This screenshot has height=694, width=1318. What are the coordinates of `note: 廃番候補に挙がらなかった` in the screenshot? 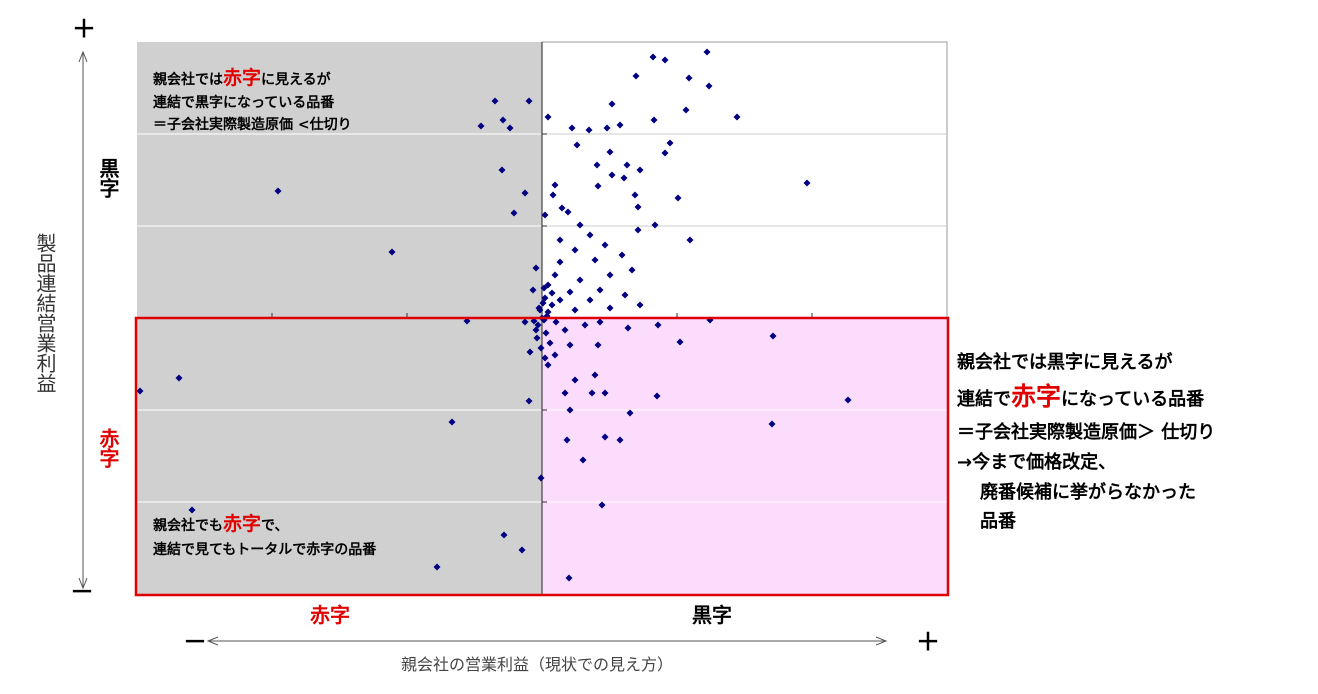 It's located at (1088, 492).